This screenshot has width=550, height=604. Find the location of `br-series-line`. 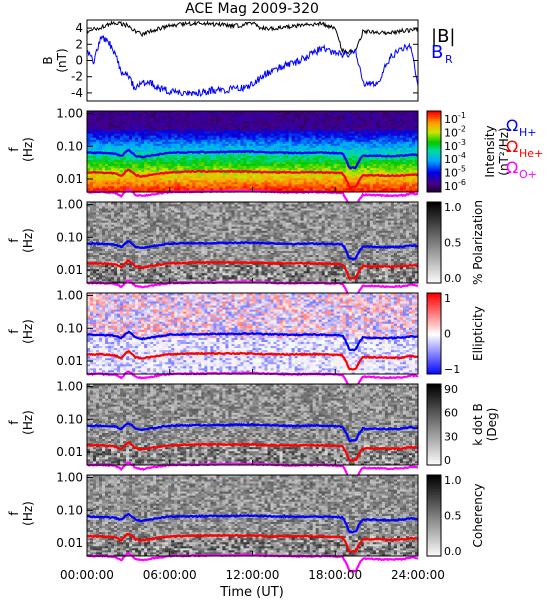

br-series-line is located at coordinates (252, 66).